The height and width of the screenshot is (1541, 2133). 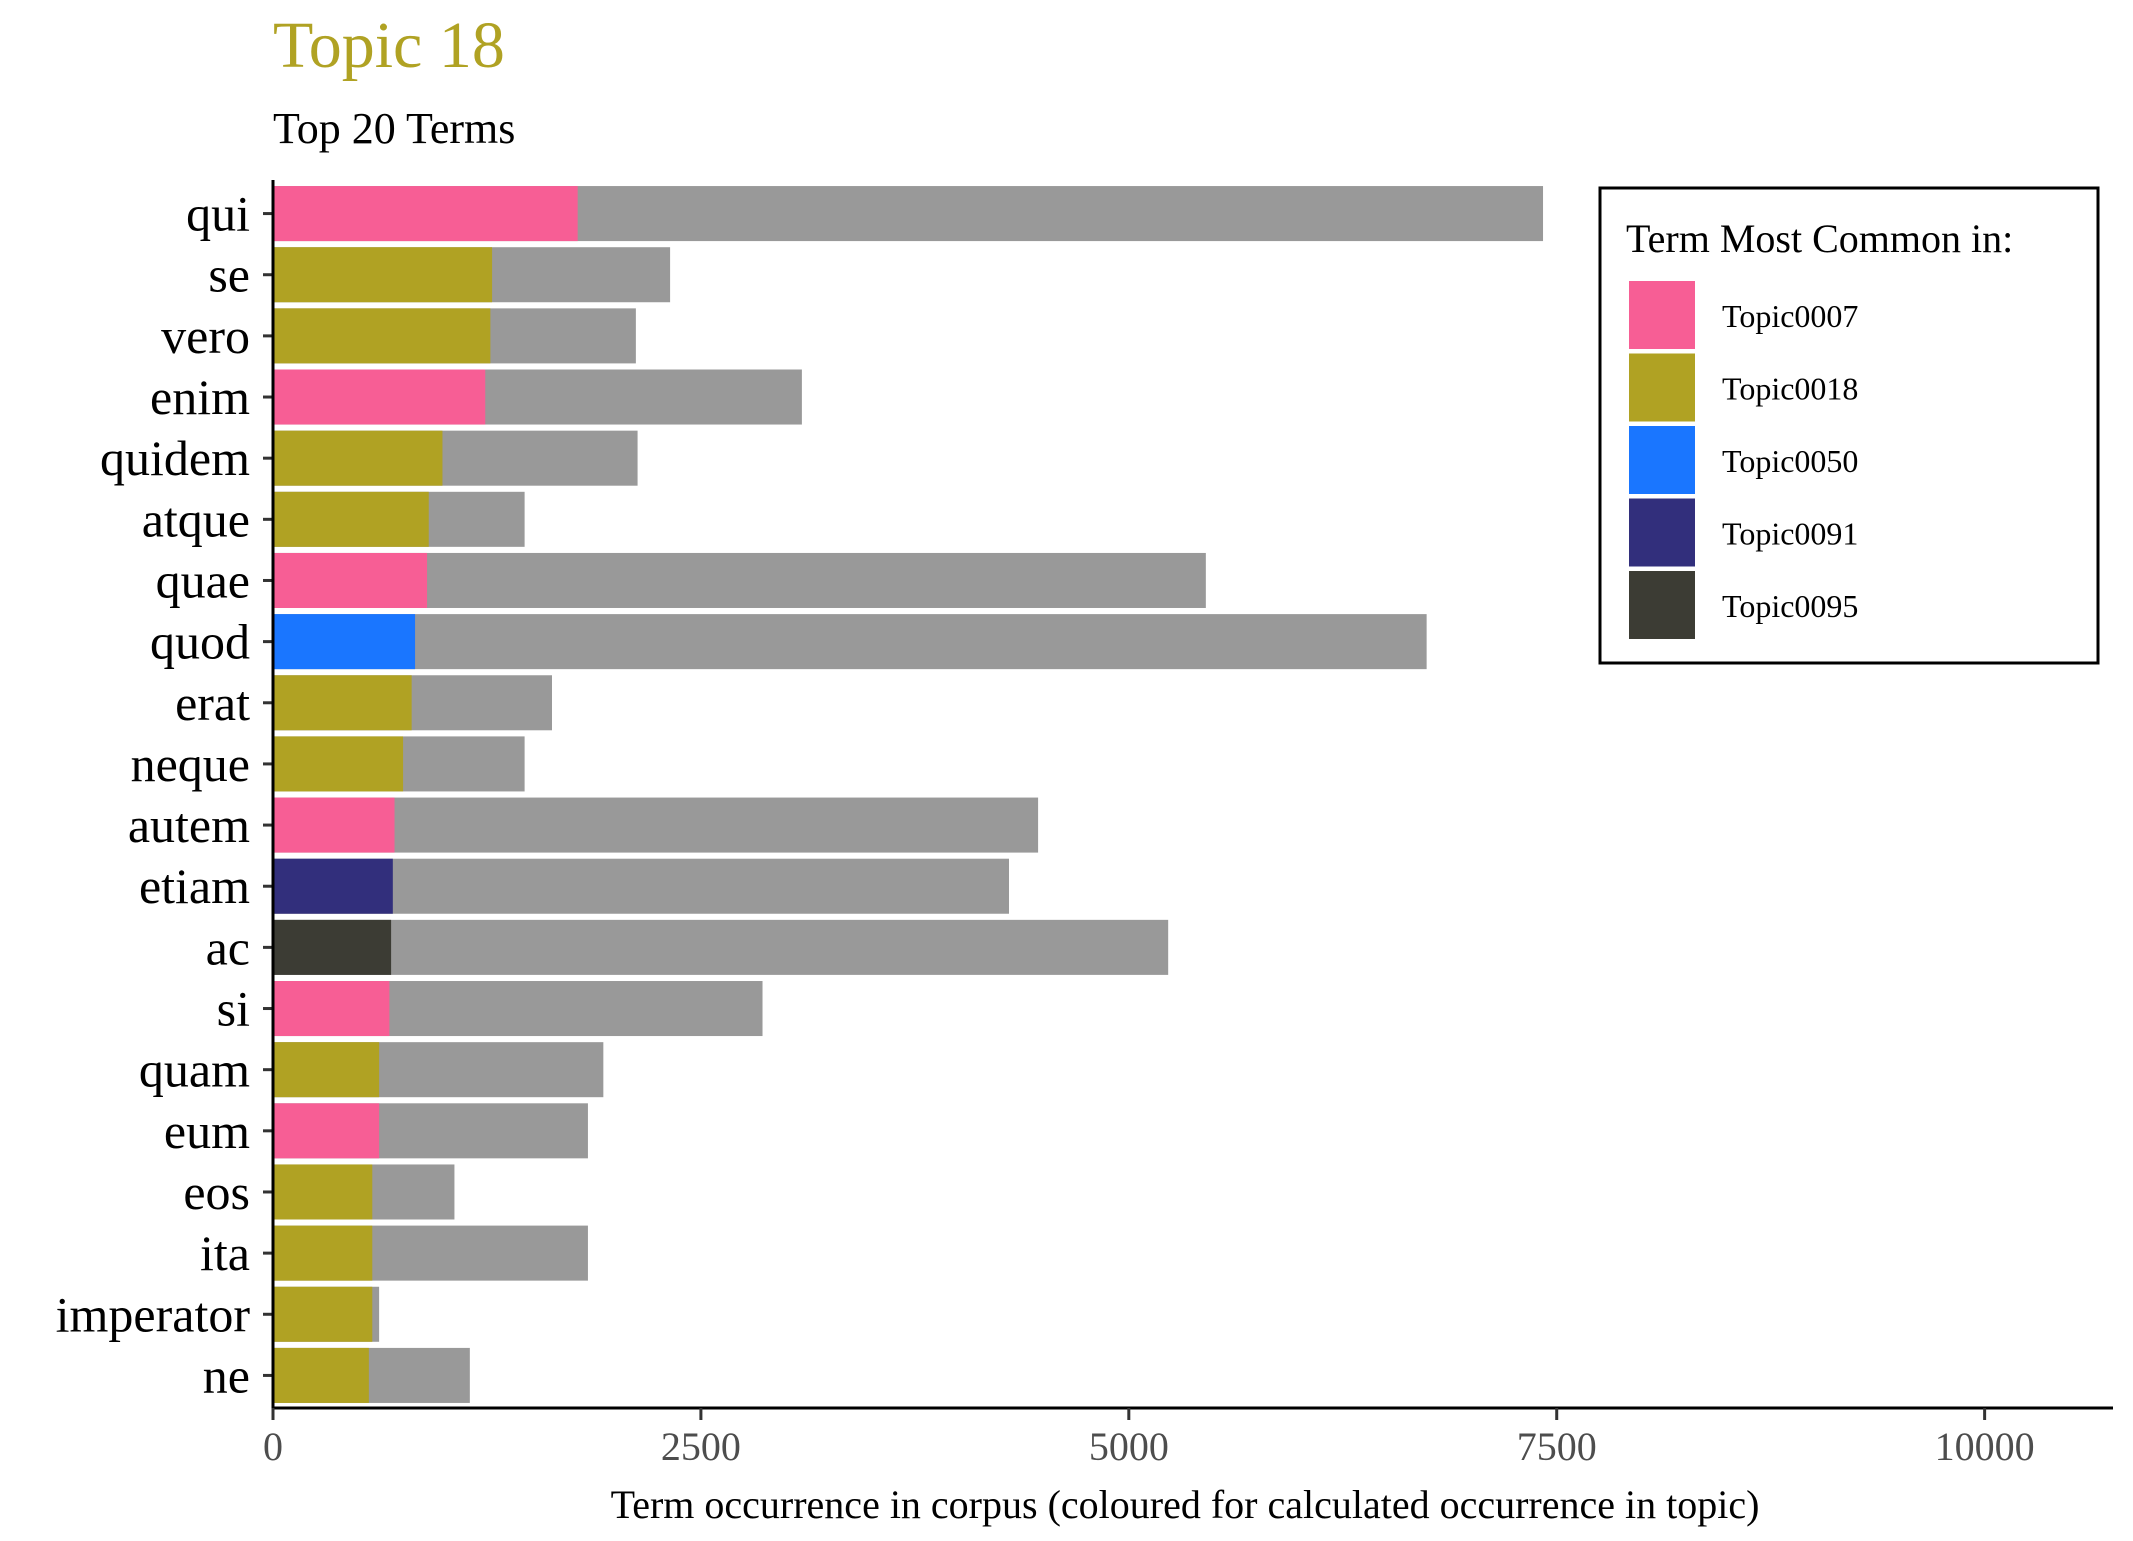 I want to click on legend-swatch-Topic0007, so click(x=1662, y=315).